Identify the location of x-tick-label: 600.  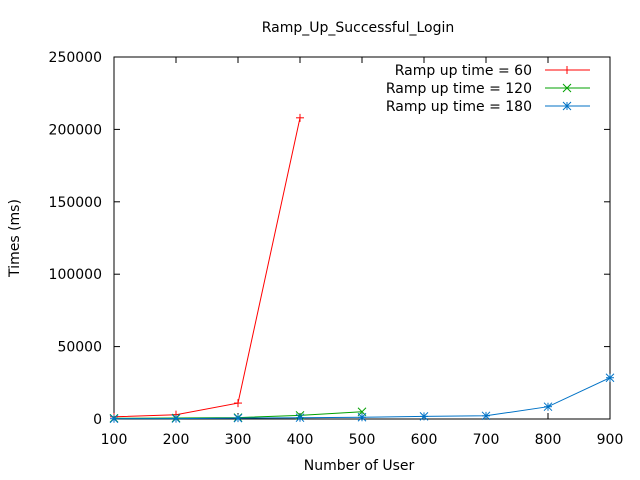
(424, 440).